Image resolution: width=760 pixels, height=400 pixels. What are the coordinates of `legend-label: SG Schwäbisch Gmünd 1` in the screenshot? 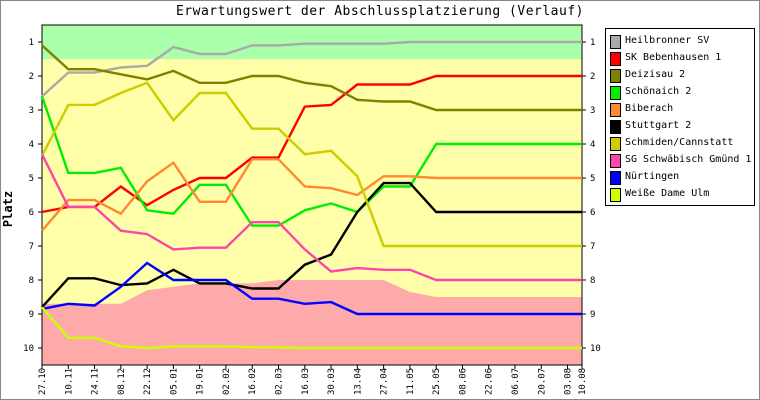 It's located at (688, 159).